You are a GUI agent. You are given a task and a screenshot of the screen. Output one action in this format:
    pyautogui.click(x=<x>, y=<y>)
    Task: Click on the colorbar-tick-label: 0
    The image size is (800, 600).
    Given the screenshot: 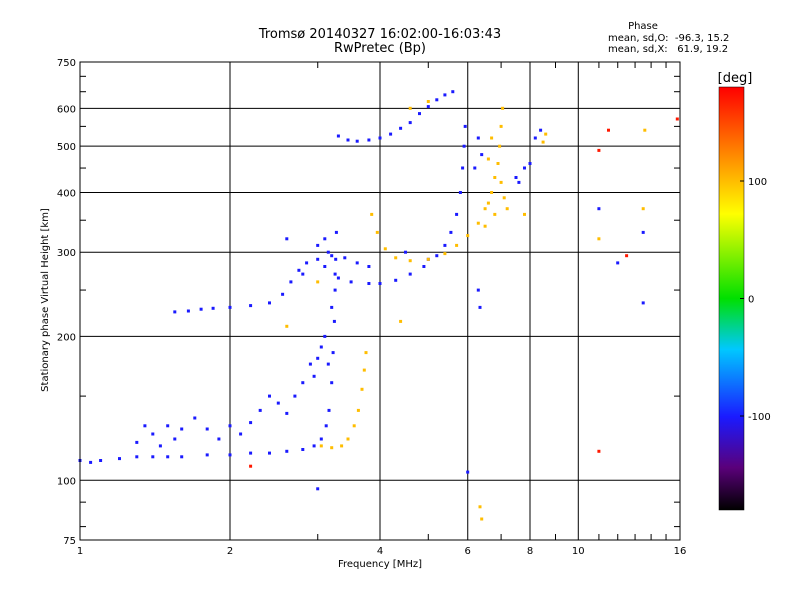 What is the action you would take?
    pyautogui.click(x=751, y=300)
    